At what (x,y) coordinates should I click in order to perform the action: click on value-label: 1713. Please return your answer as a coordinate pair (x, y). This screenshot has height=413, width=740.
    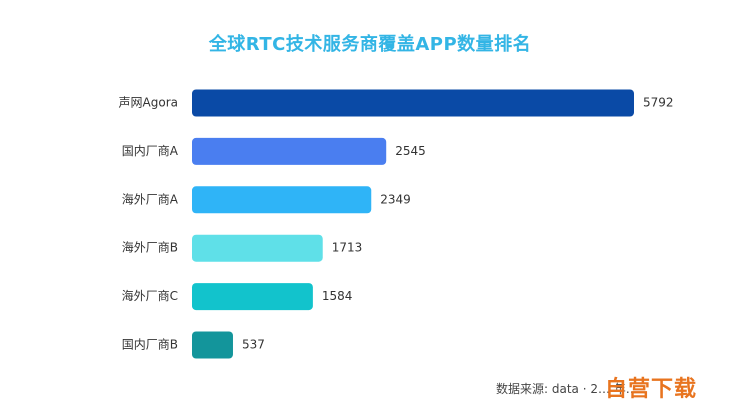
    Looking at the image, I should click on (347, 248).